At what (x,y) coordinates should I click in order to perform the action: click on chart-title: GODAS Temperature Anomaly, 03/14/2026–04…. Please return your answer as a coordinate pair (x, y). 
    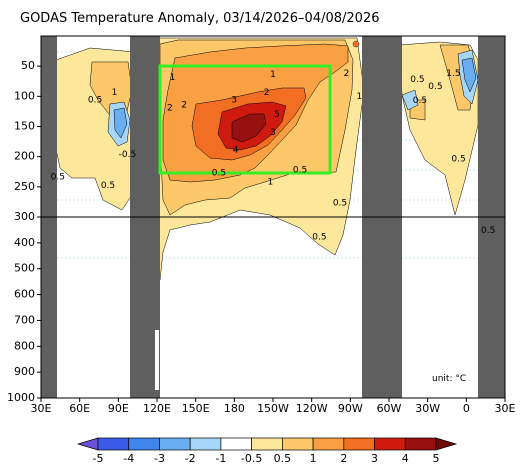
    Looking at the image, I should click on (200, 18).